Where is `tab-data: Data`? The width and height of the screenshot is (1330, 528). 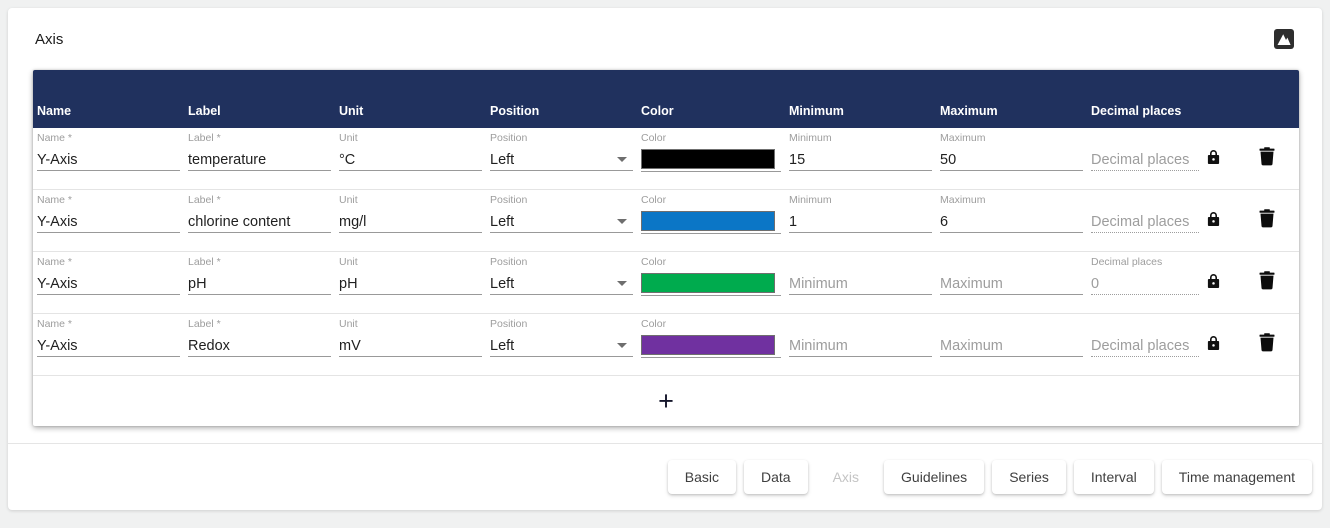
tab-data: Data is located at coordinates (776, 477).